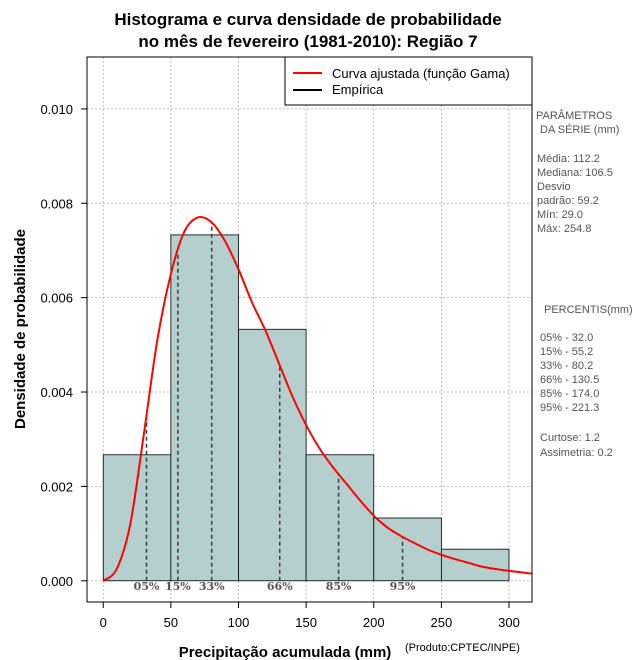 The image size is (640, 660). I want to click on stat-stdev-2: padrão: 59.2, so click(568, 201).